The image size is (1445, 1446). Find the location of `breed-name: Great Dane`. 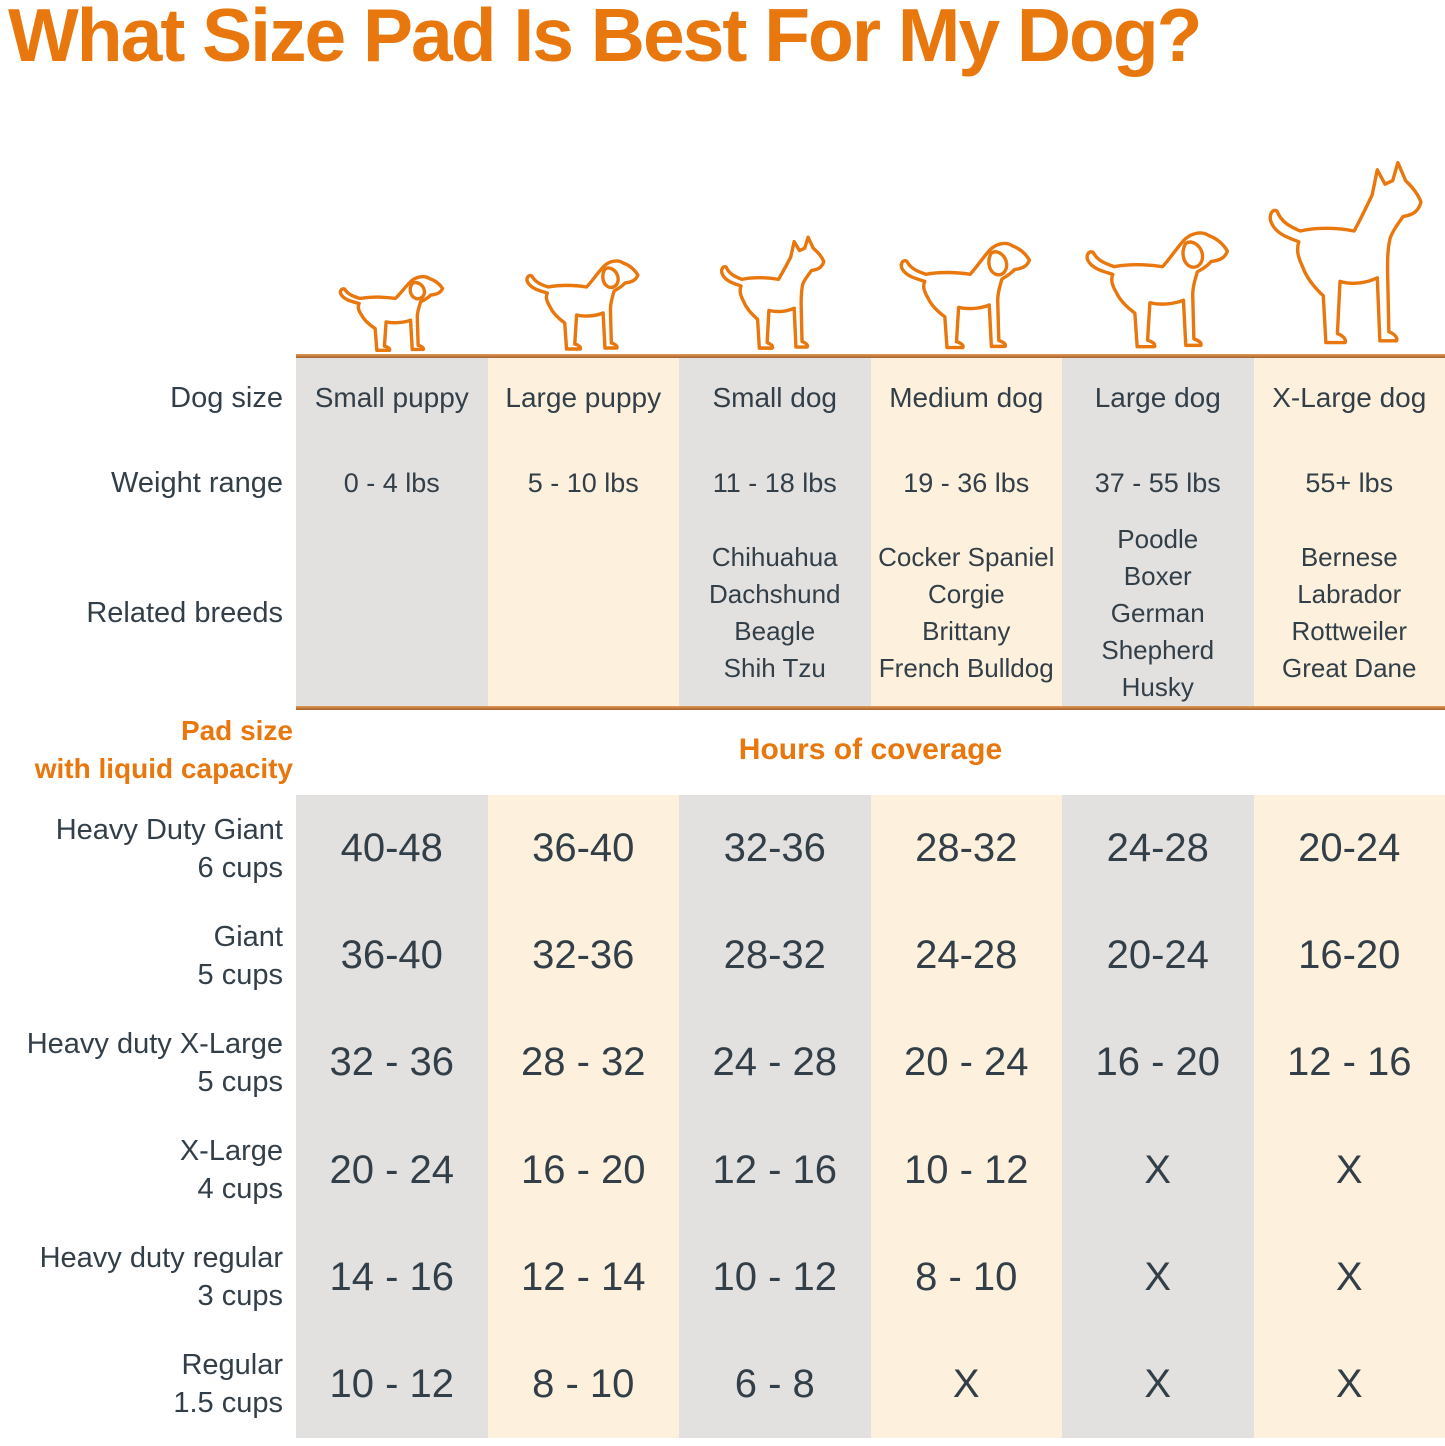

breed-name: Great Dane is located at coordinates (1349, 668).